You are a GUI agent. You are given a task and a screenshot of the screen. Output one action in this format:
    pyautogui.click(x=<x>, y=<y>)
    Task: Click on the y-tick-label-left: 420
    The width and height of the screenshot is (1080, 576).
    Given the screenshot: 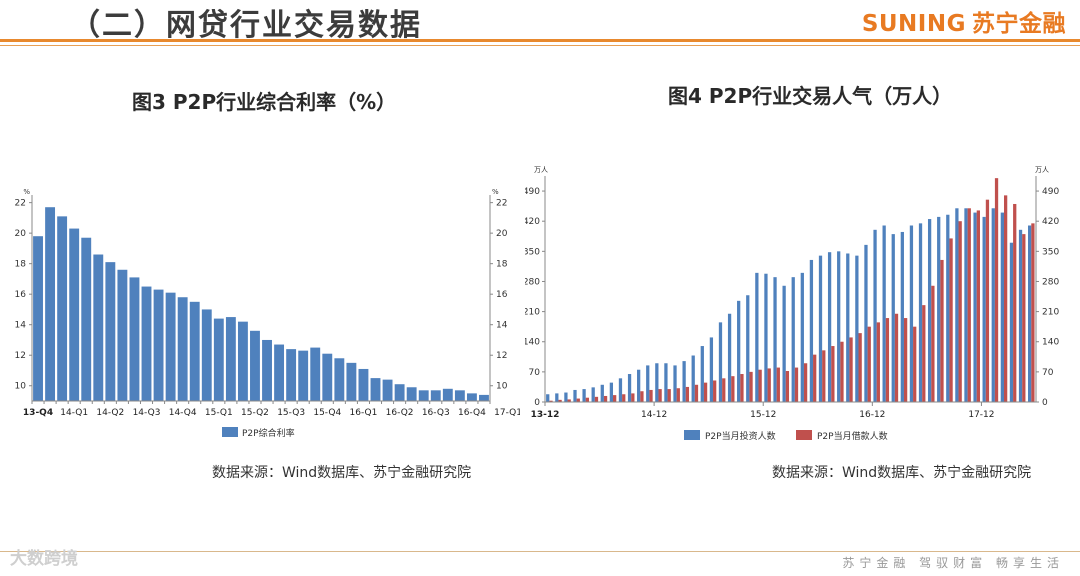 What is the action you would take?
    pyautogui.click(x=532, y=222)
    